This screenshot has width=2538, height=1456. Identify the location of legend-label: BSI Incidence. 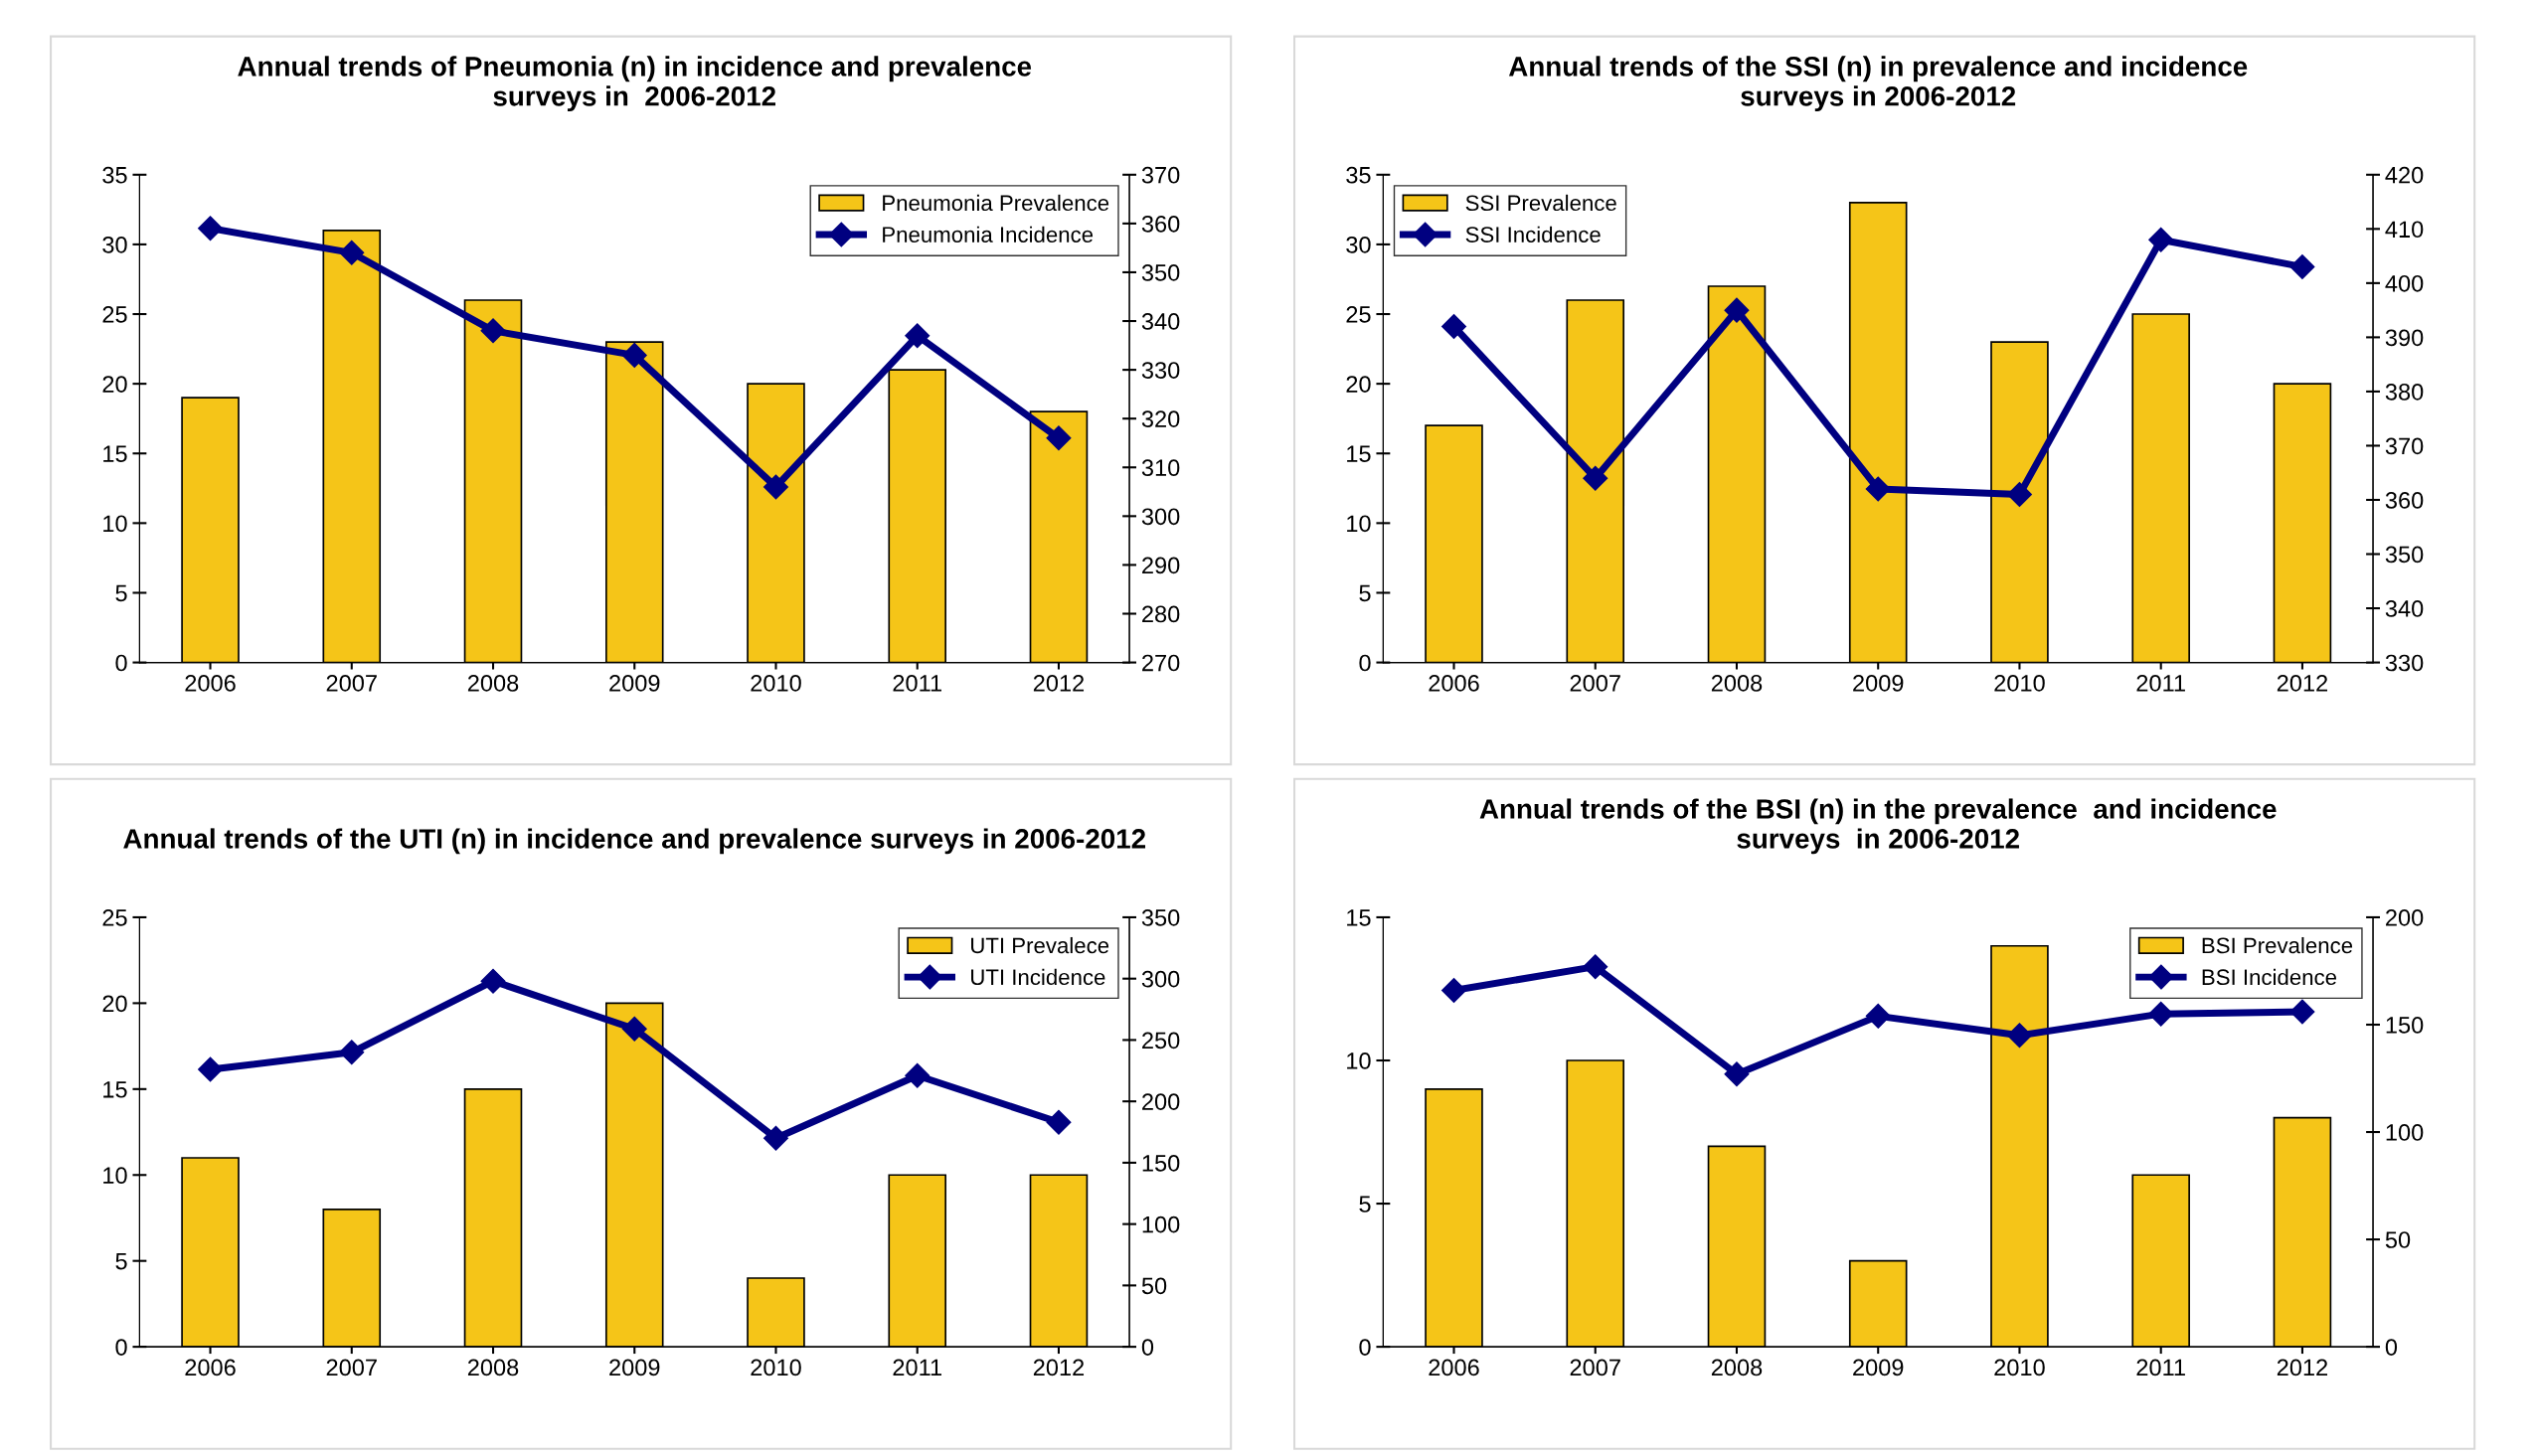
(2270, 977).